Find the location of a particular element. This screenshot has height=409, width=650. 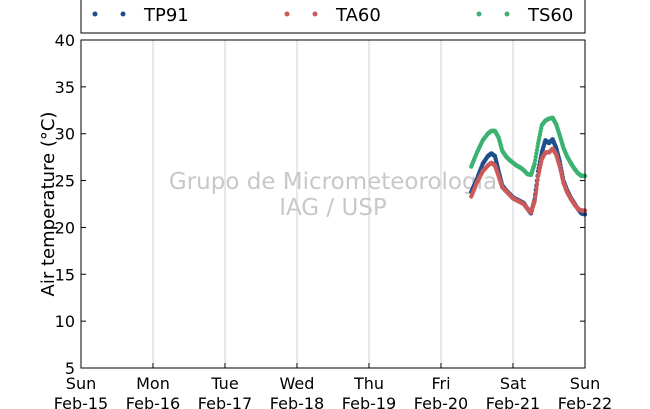

series-ta60 is located at coordinates (528, 180).